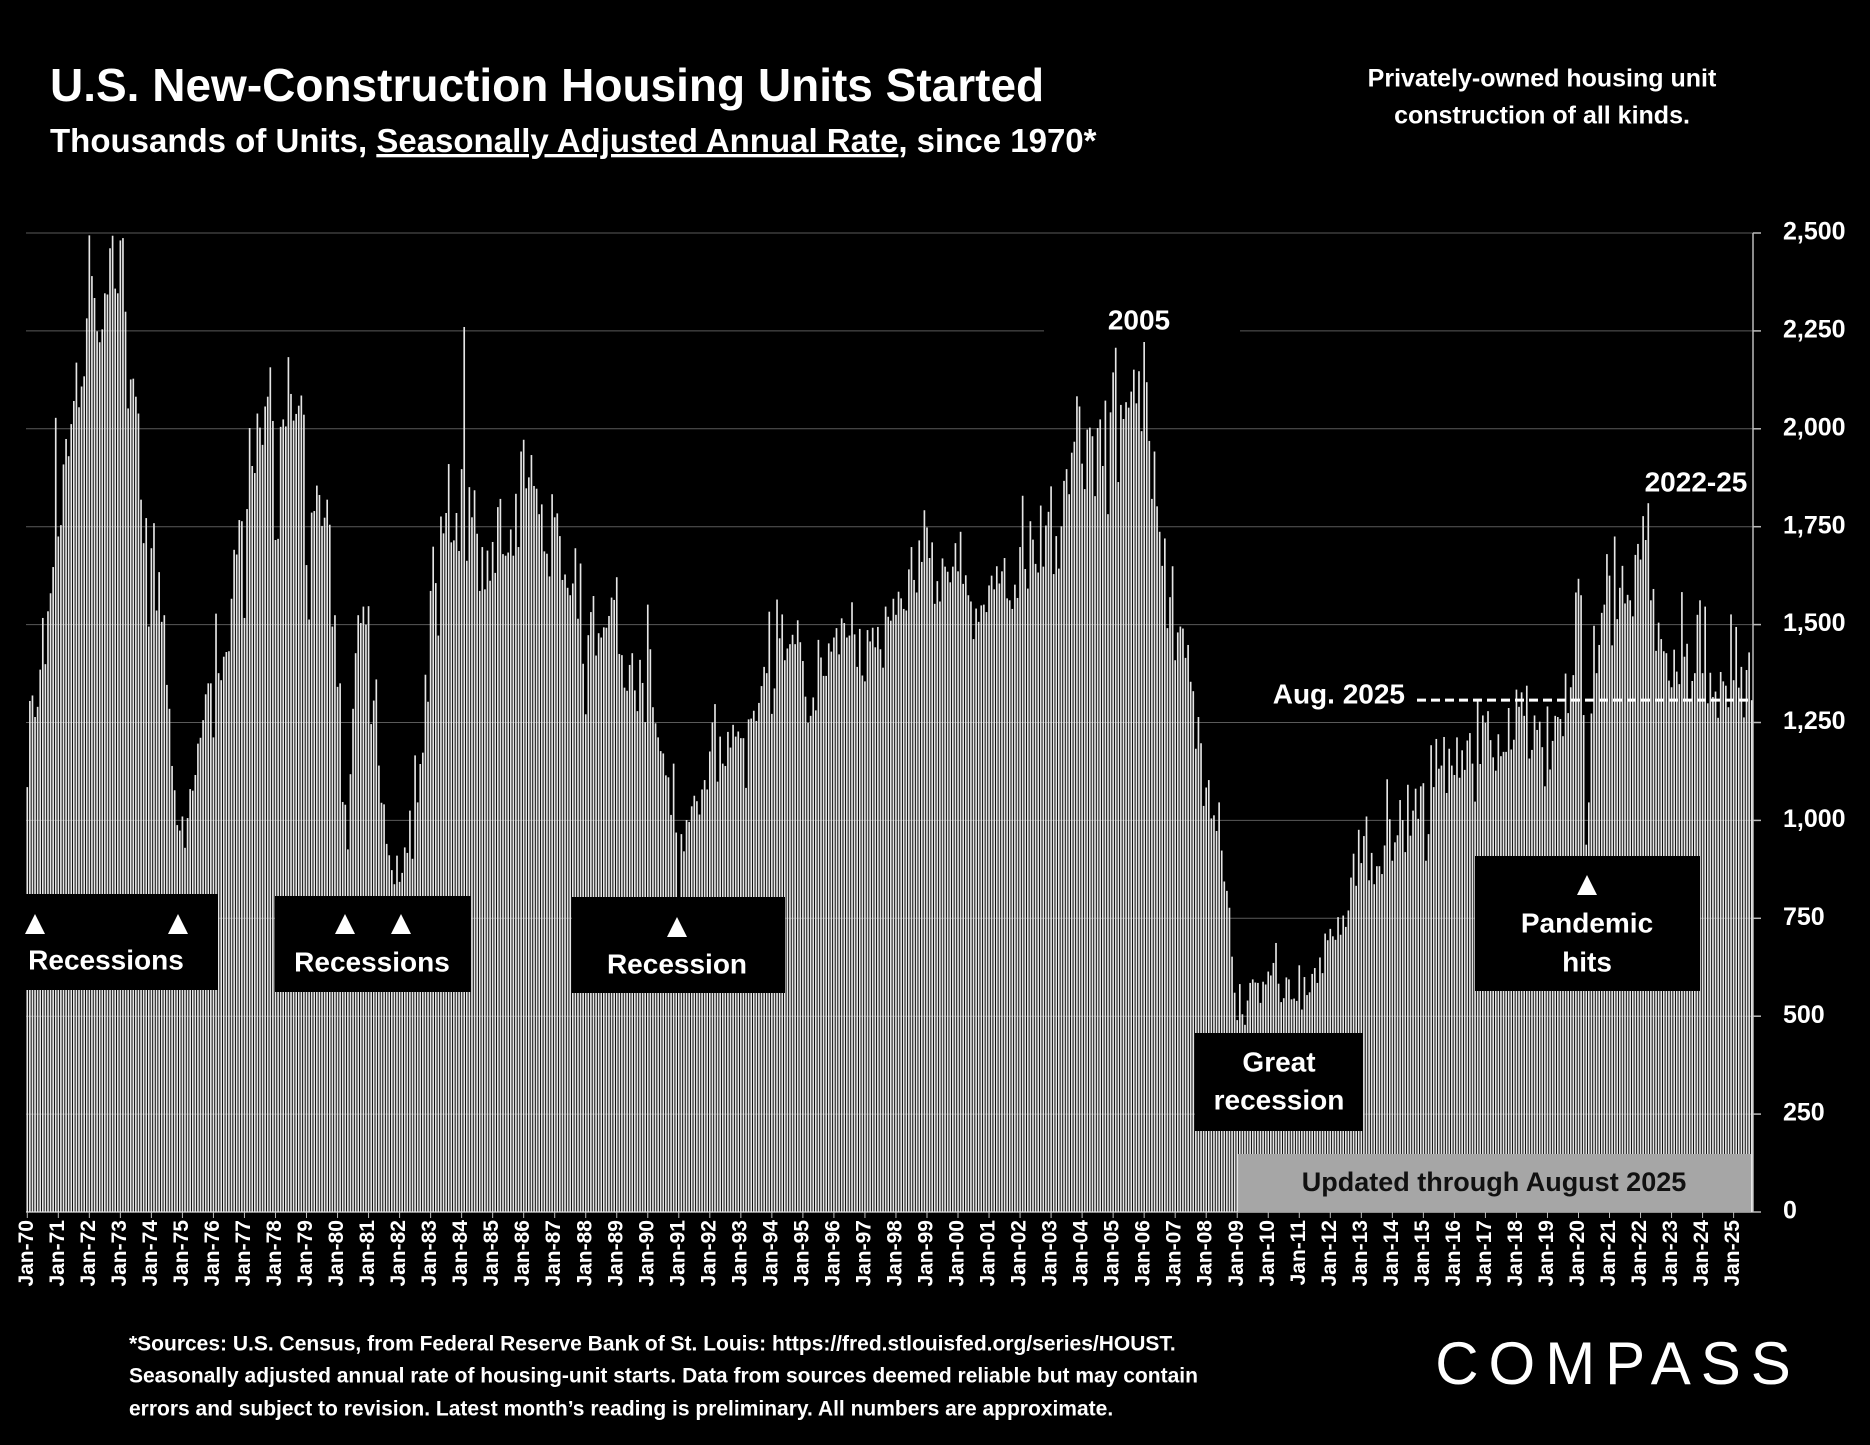  What do you see at coordinates (1267, 1253) in the screenshot?
I see `x-tick-label: Jan-10` at bounding box center [1267, 1253].